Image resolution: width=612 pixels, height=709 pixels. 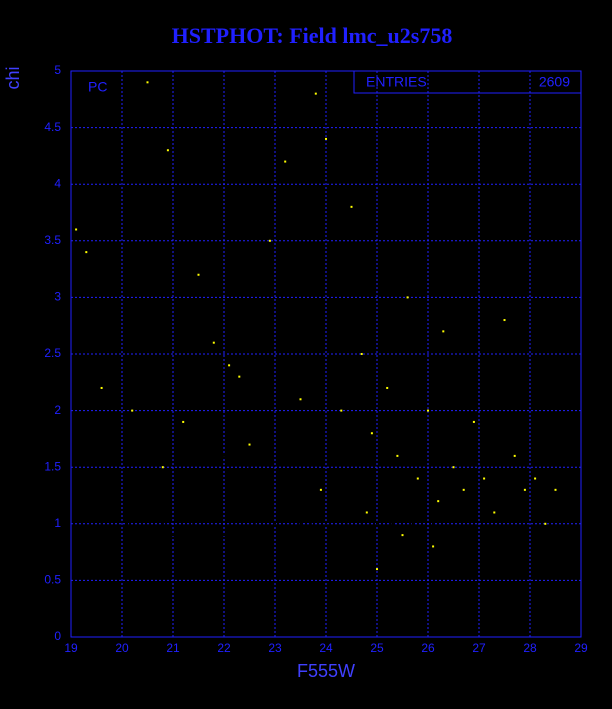 What do you see at coordinates (13, 77) in the screenshot?
I see `y-axis-label: chi` at bounding box center [13, 77].